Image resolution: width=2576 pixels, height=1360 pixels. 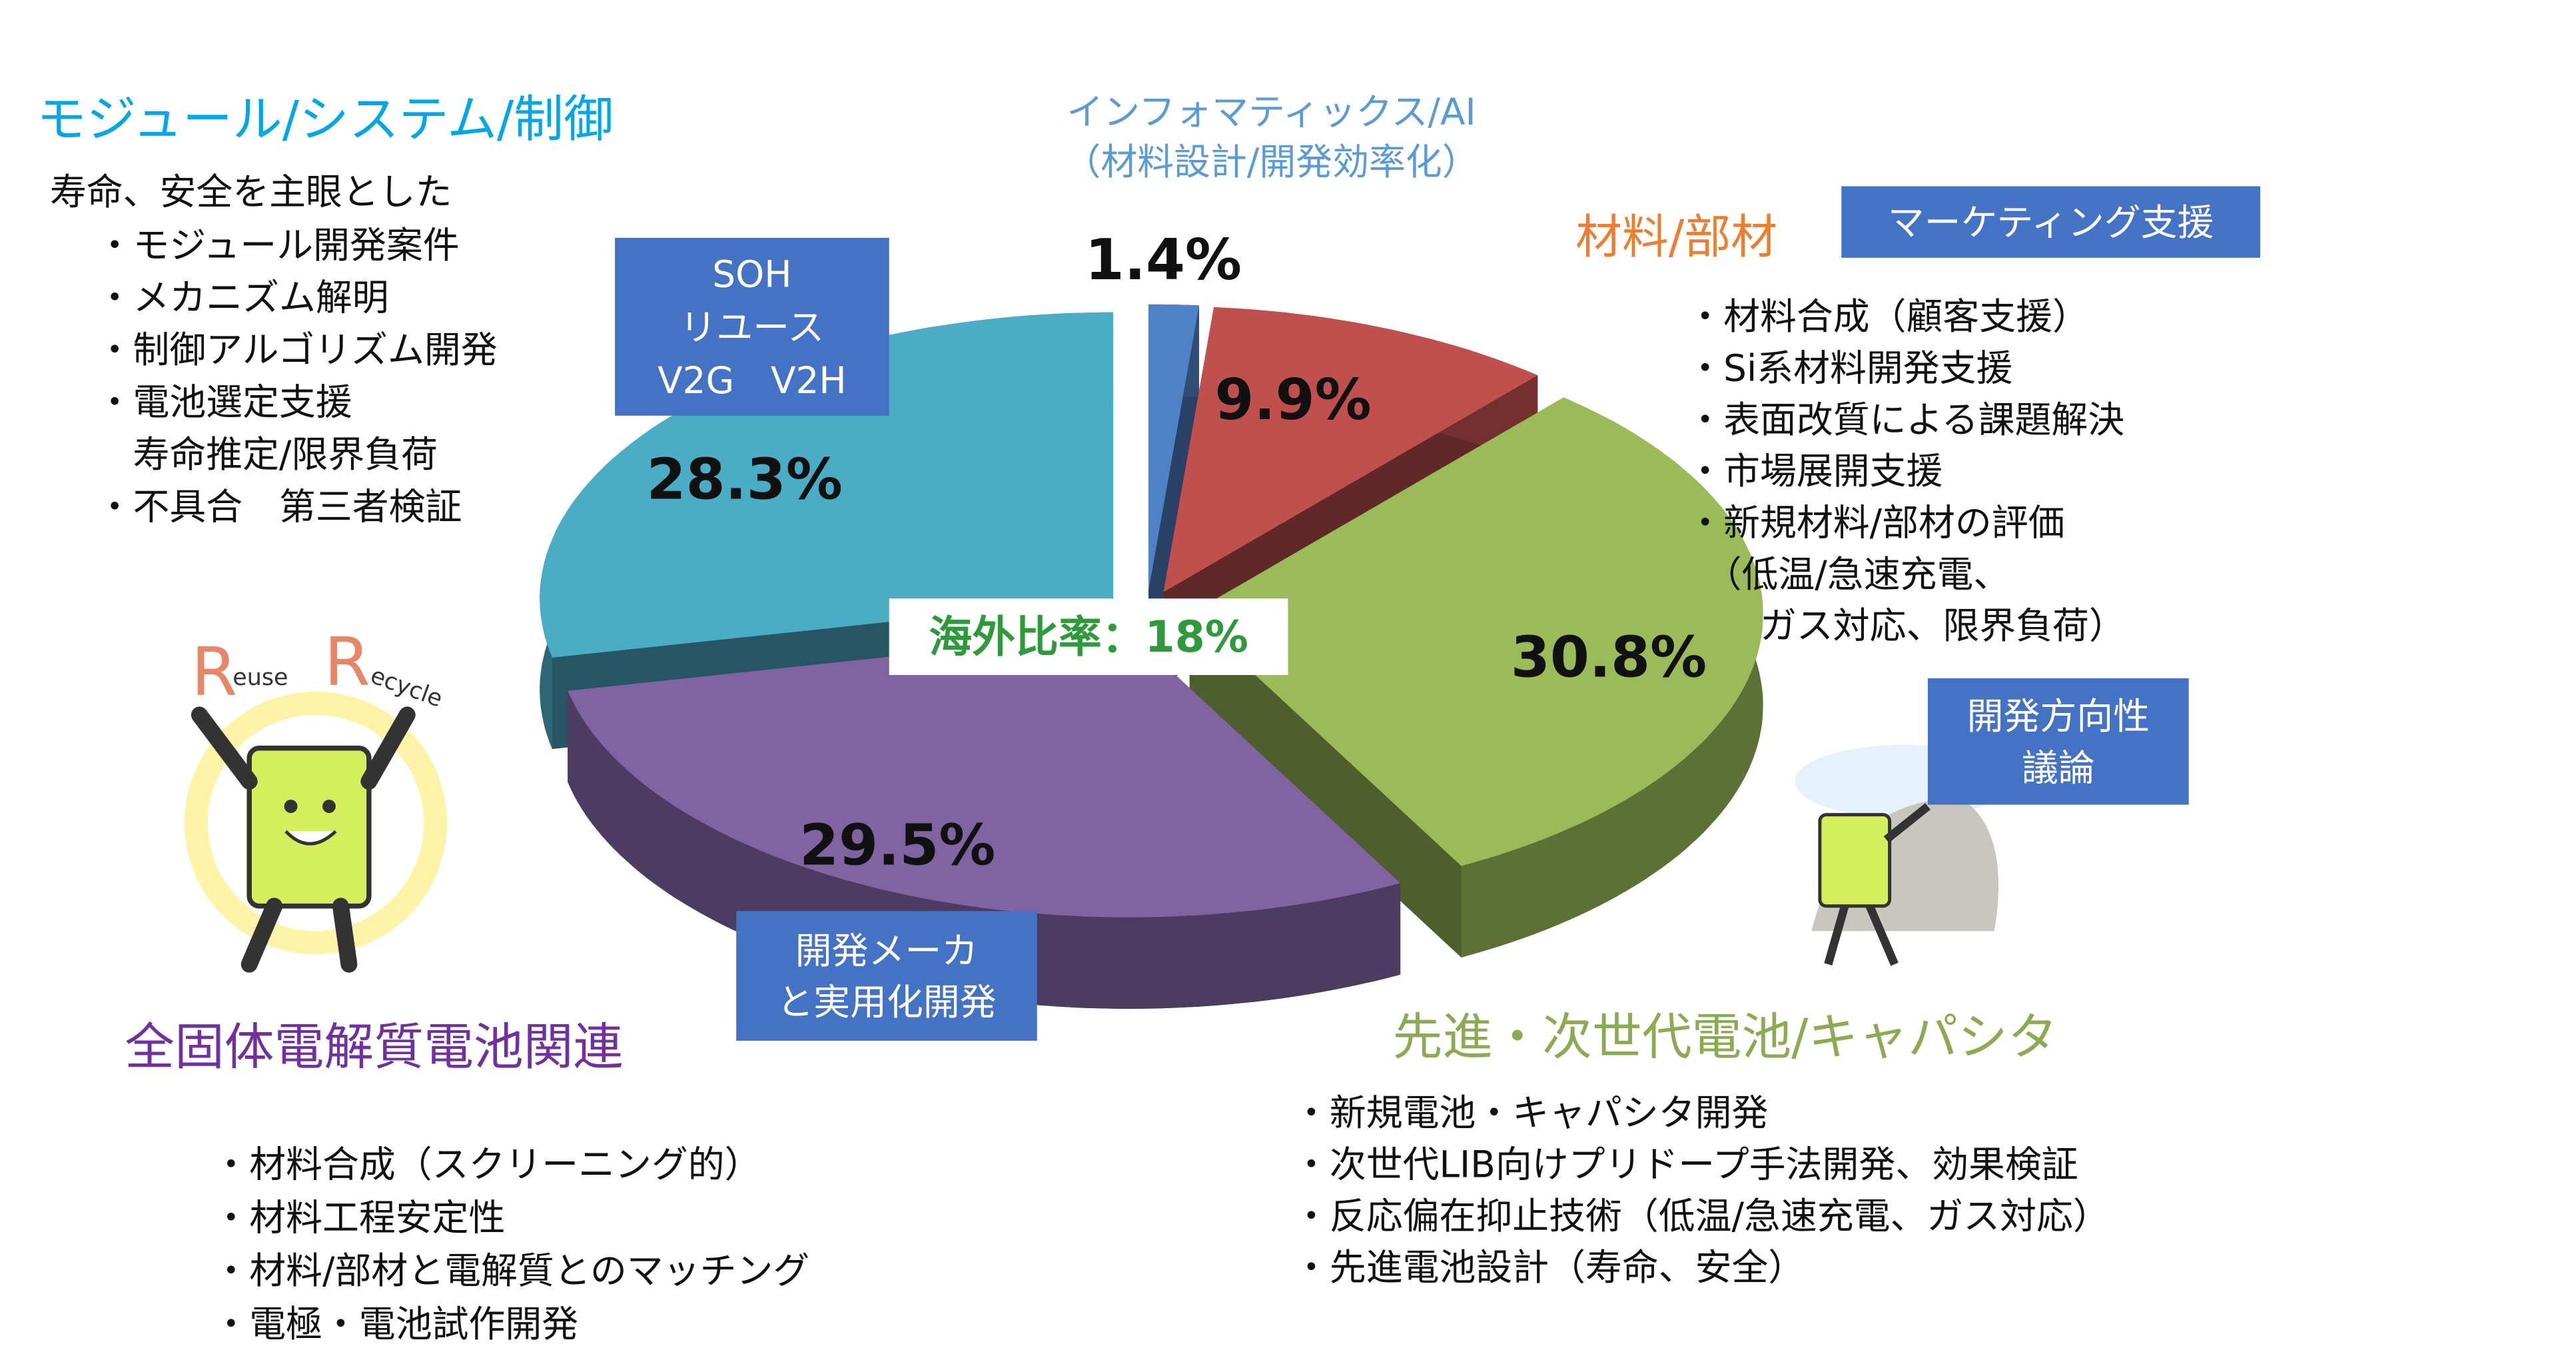 I want to click on list-item: ・材料/部材と電解質とのマッチング, so click(x=511, y=1270).